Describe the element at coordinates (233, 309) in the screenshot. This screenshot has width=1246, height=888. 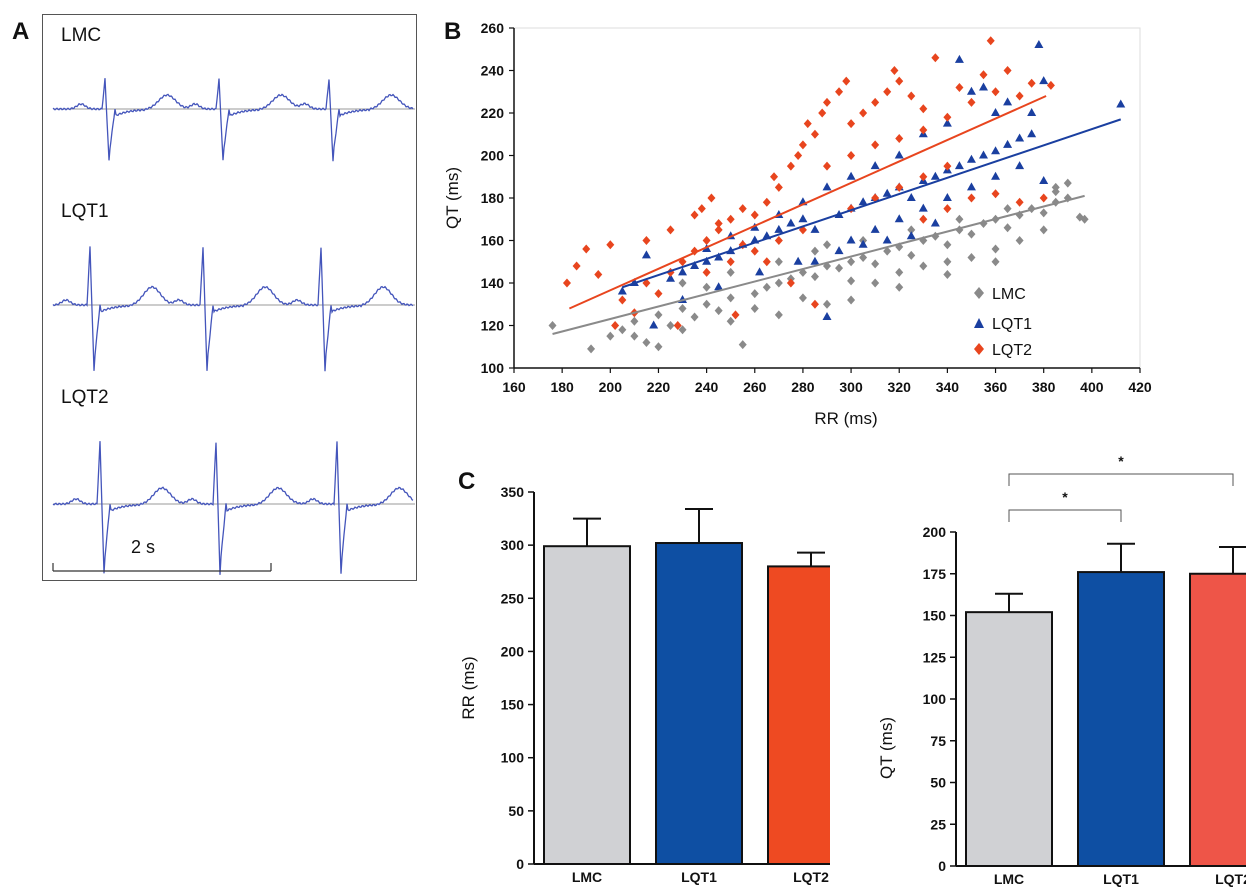
I see `ecg-trace-lqt1` at that location.